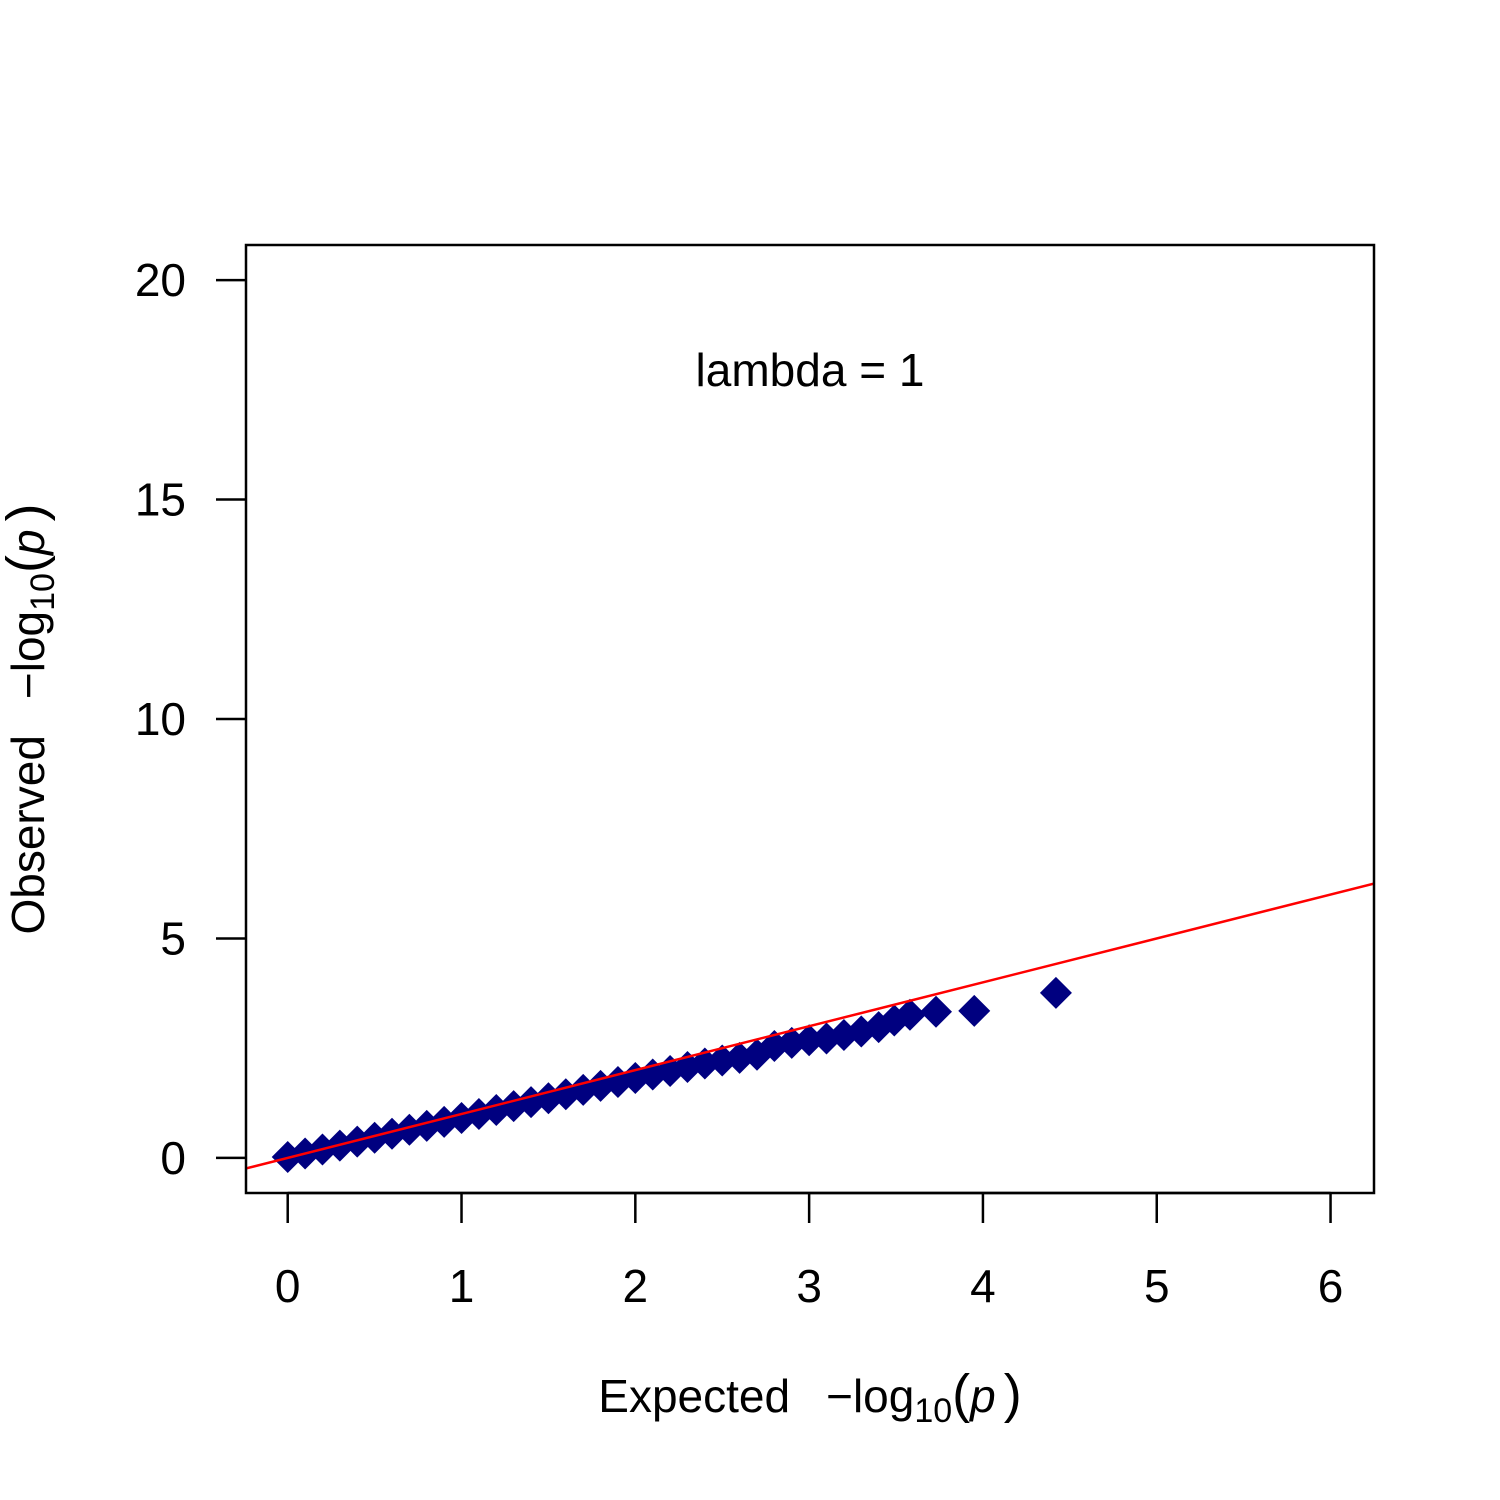  I want to click on x-tick-label: 5, so click(1157, 1286).